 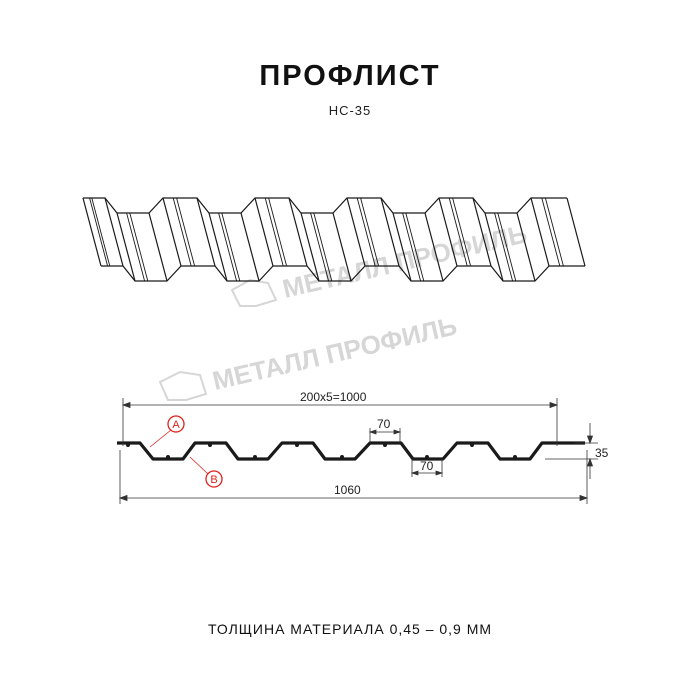 What do you see at coordinates (350, 110) in the screenshot?
I see `model-subtitle: НС-35` at bounding box center [350, 110].